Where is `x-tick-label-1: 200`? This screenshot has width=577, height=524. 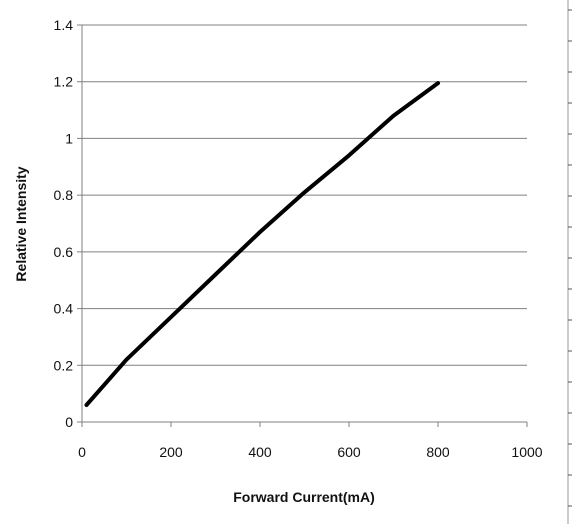
x-tick-label-1: 200 is located at coordinates (171, 452).